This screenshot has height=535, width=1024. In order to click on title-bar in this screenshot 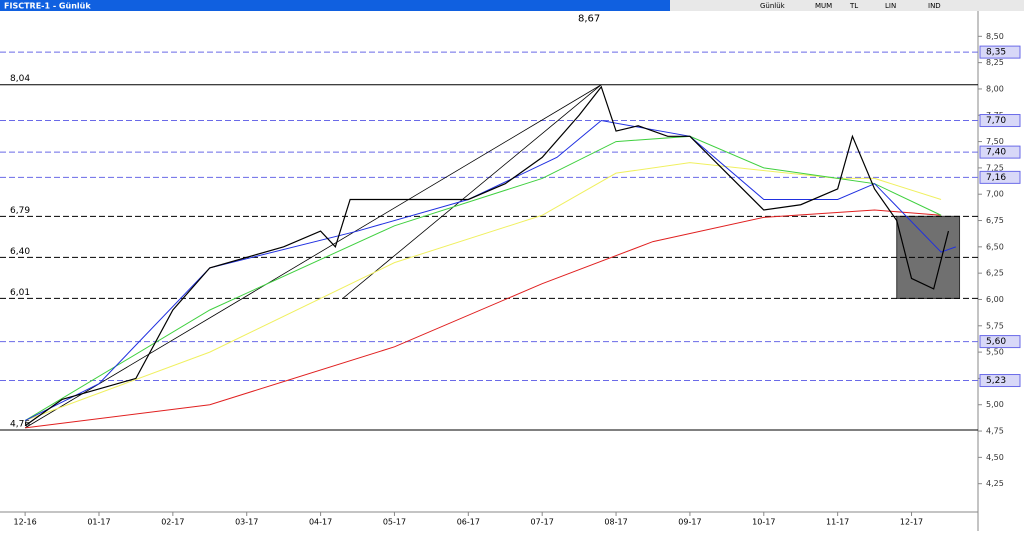, I will do `click(335, 5)`.